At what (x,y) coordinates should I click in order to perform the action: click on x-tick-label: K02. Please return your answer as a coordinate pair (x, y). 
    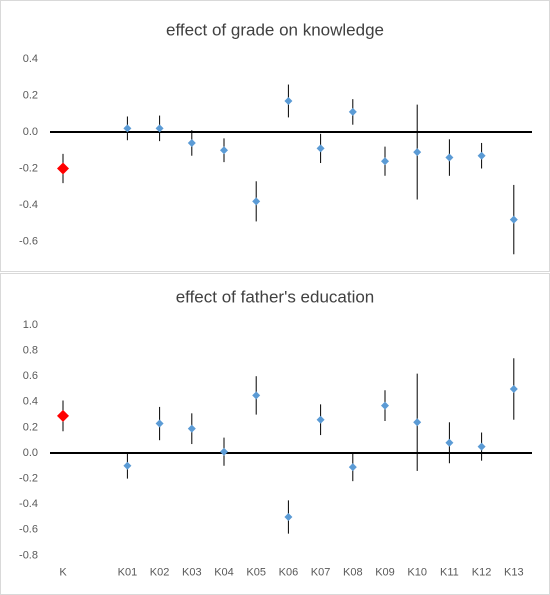
    Looking at the image, I should click on (160, 572).